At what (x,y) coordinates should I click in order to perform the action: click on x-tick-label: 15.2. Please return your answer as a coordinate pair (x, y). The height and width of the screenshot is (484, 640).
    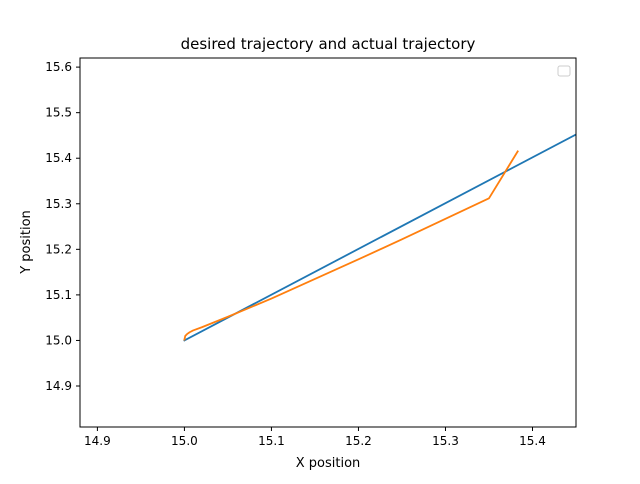
    Looking at the image, I should click on (358, 441).